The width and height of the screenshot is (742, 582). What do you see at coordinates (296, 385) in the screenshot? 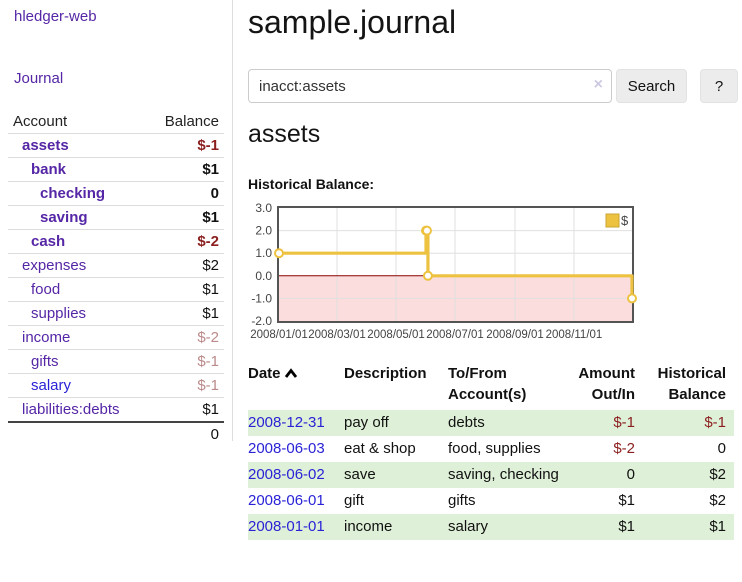
I see `column-header-date: Date` at bounding box center [296, 385].